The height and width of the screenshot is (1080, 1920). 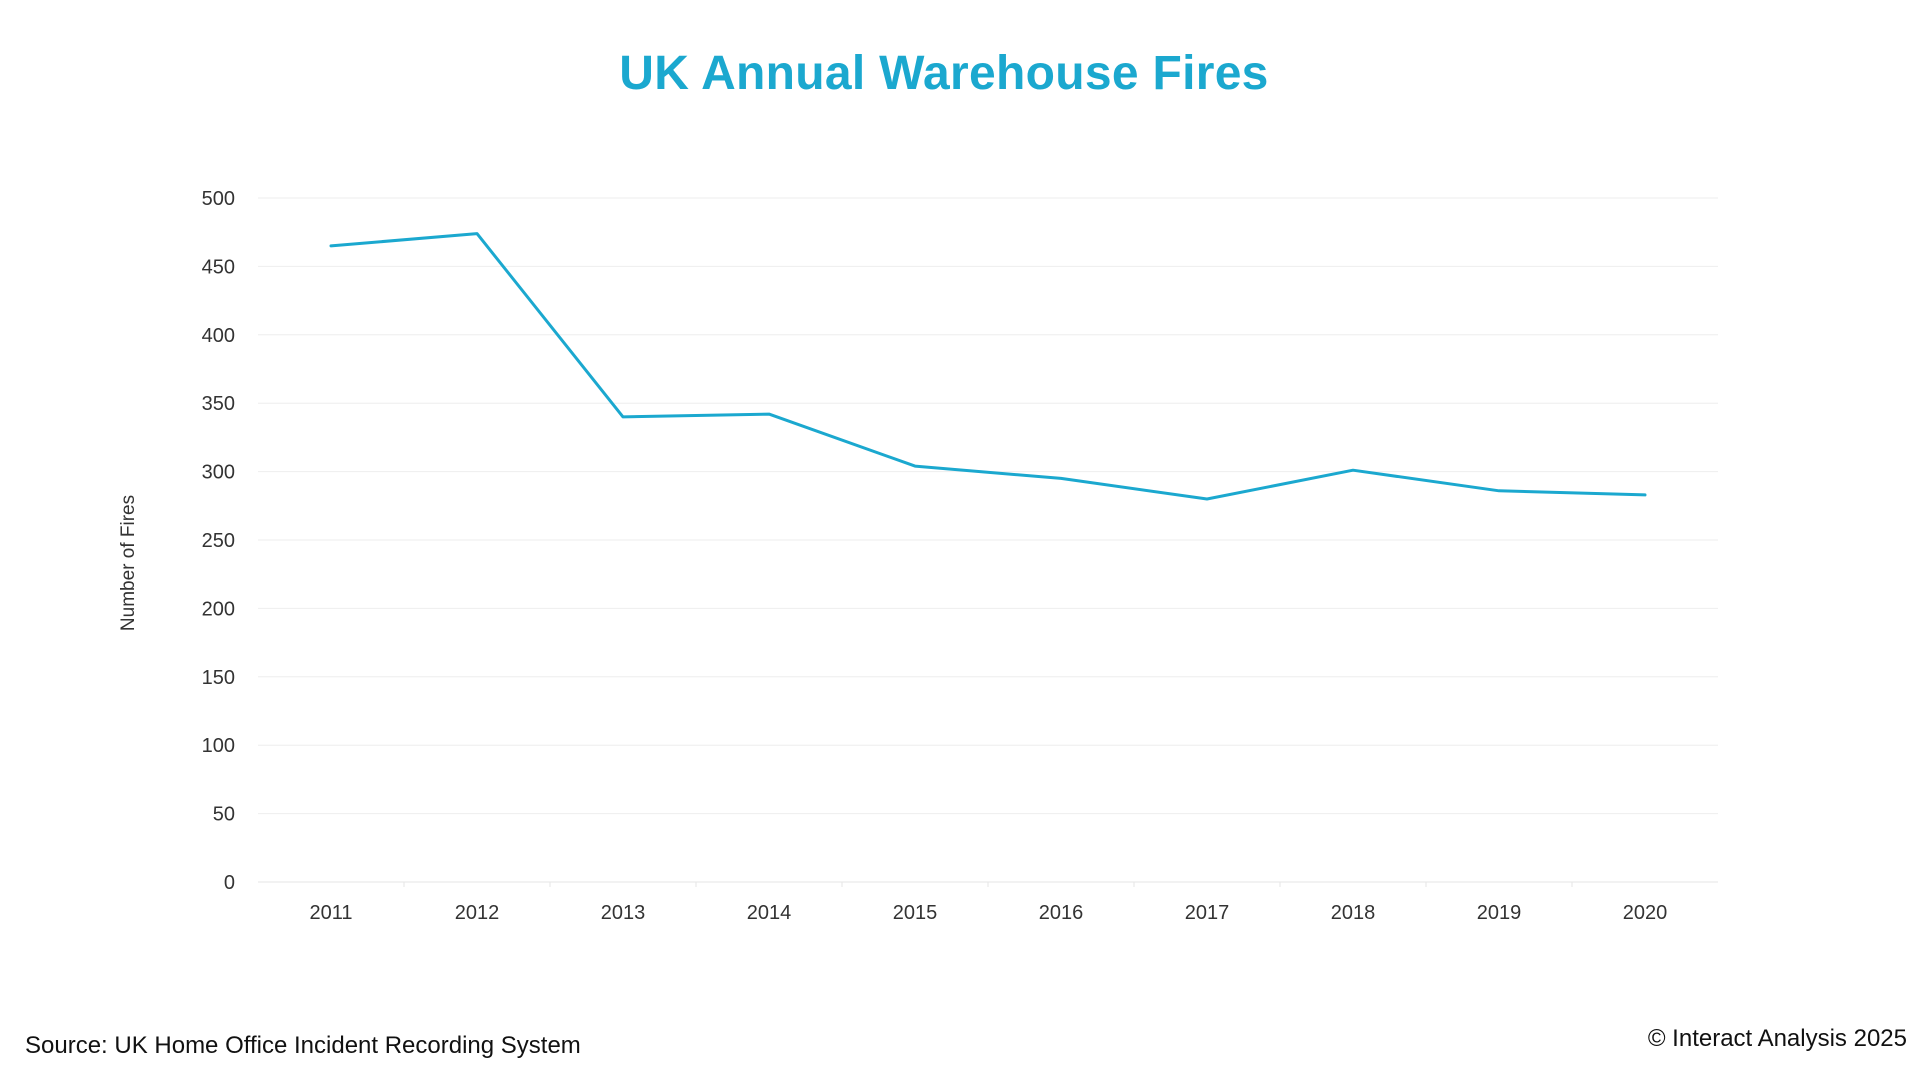 What do you see at coordinates (769, 913) in the screenshot?
I see `x-tick-label: 2014` at bounding box center [769, 913].